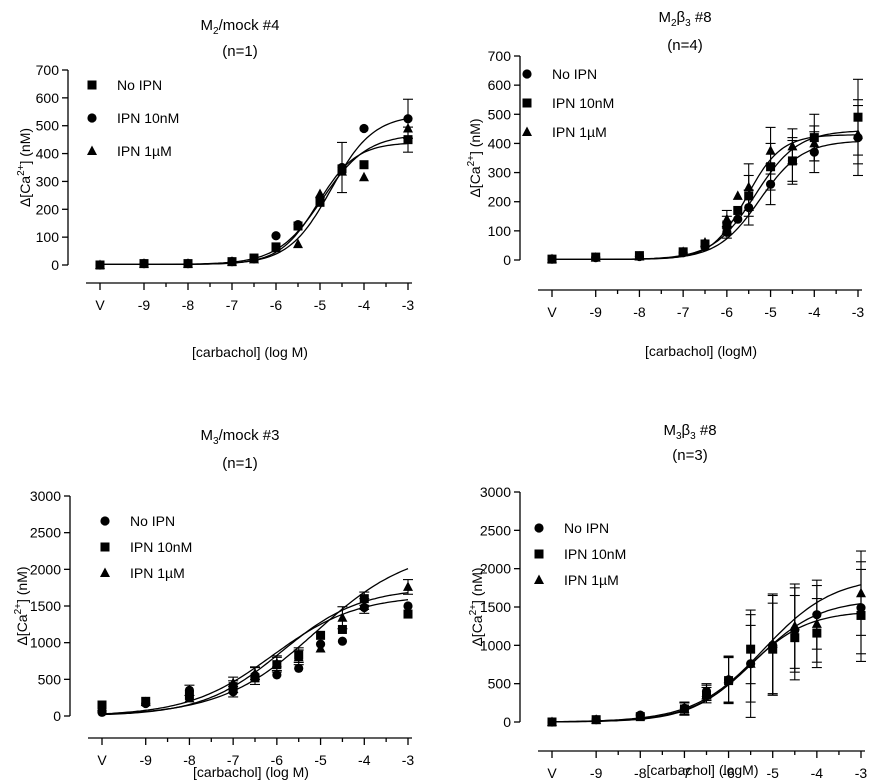 The image size is (872, 783). I want to click on chart-title: M3/mock #3, so click(240, 437).